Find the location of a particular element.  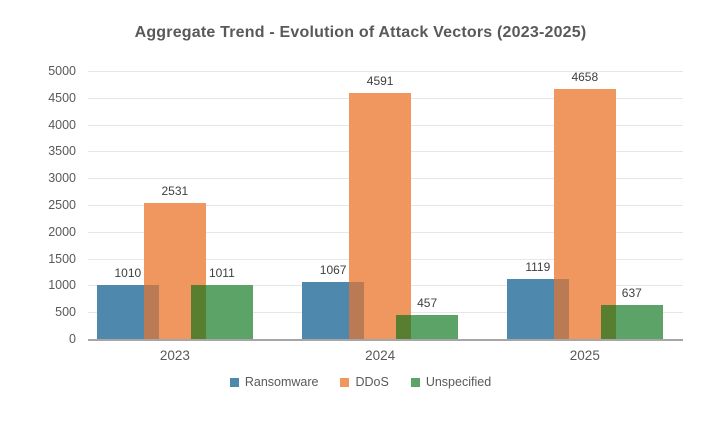

legend-item-unspecified: Unspecified is located at coordinates (451, 382).